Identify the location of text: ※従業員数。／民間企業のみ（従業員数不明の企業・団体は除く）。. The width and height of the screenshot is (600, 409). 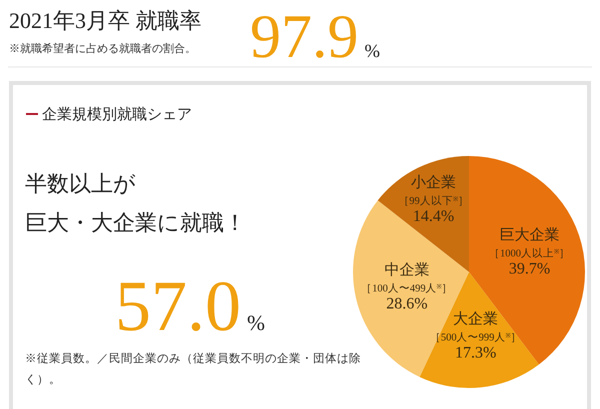
(193, 369).